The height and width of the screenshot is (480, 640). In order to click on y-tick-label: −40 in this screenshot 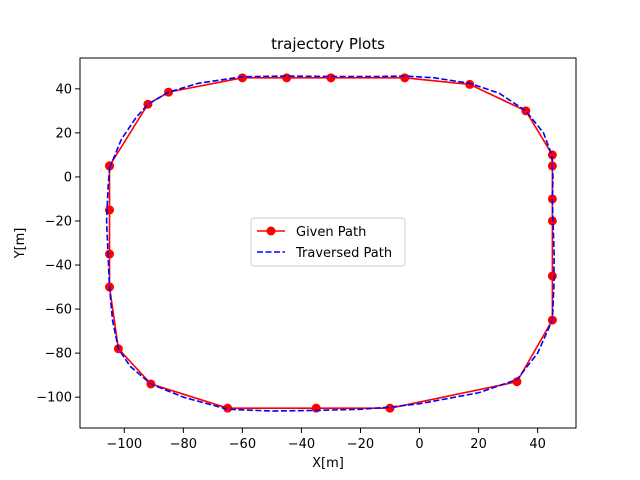, I will do `click(58, 266)`.